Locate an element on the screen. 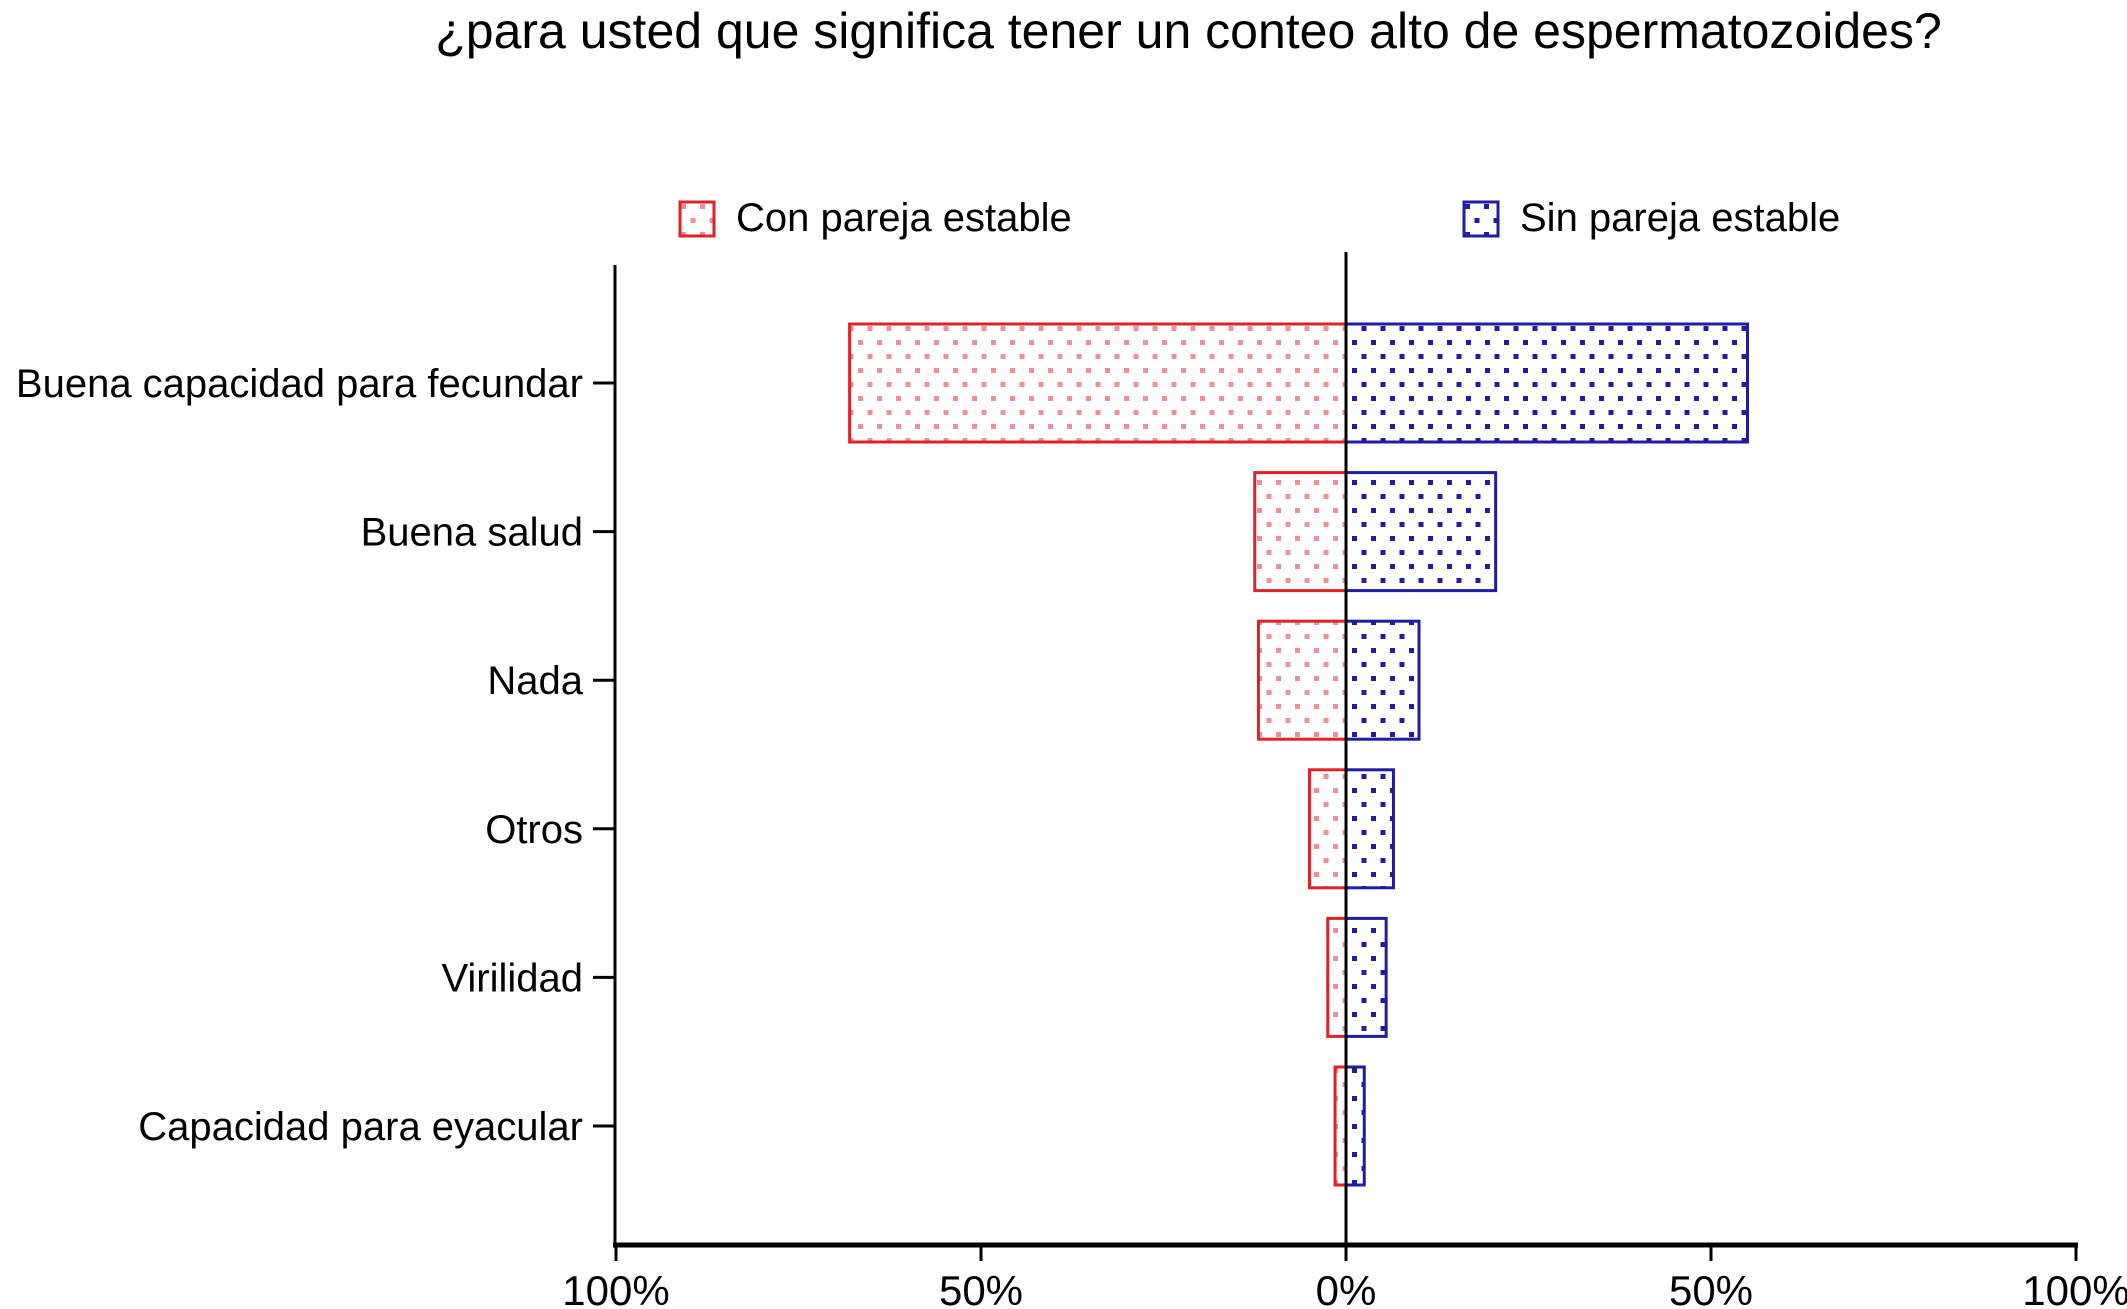 This screenshot has height=1309, width=2127. legend-swatch-blue-dotted-icon is located at coordinates (1481, 218).